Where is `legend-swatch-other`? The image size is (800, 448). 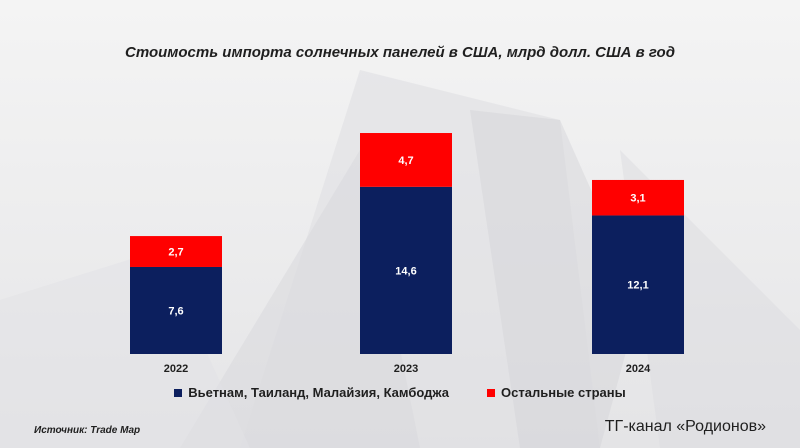
legend-swatch-other is located at coordinates (491, 392).